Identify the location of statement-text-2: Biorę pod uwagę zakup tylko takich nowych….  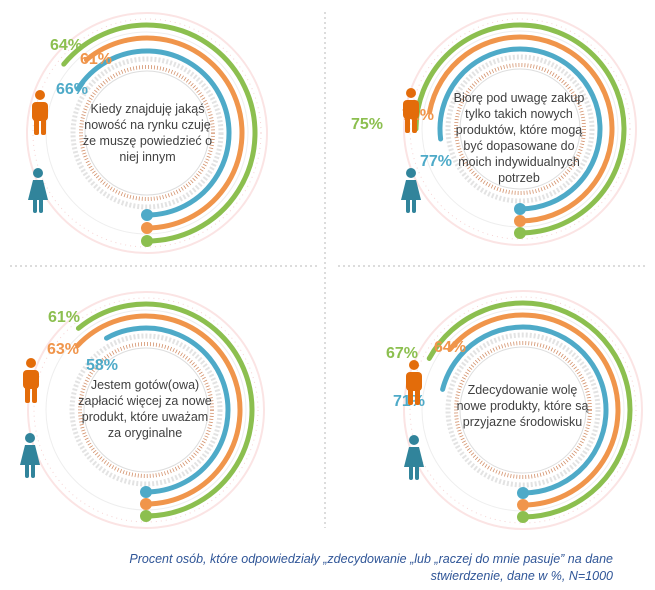
(519, 138).